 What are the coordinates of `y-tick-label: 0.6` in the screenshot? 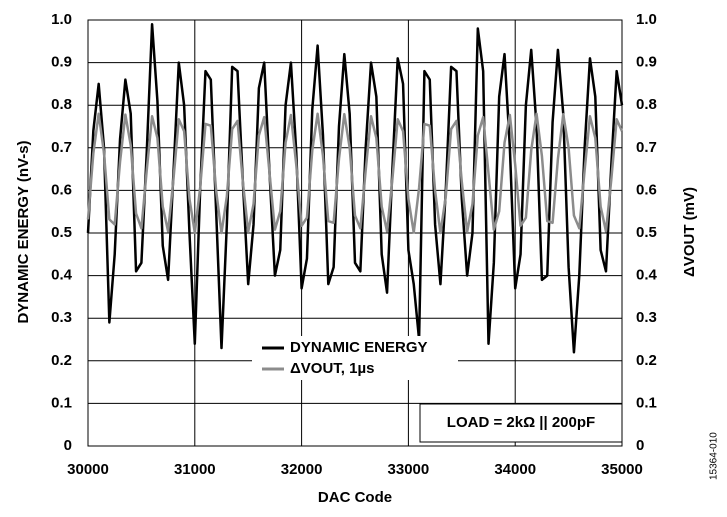 It's located at (61, 189).